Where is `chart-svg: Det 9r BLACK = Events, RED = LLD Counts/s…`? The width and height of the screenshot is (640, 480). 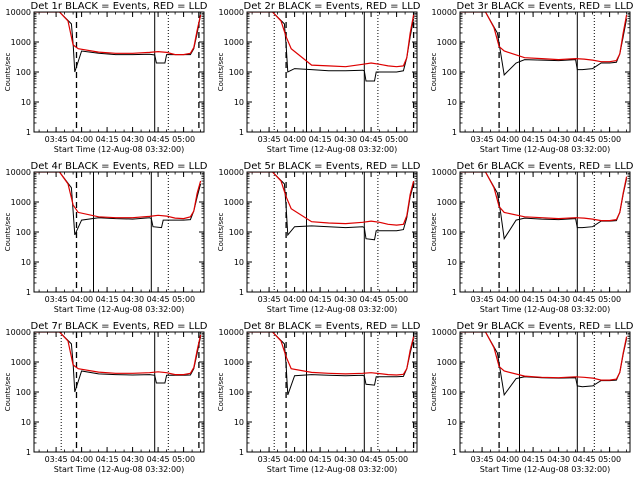 chart-svg: Det 9r BLACK = Events, RED = LLD Counts/s… is located at coordinates (532, 397).